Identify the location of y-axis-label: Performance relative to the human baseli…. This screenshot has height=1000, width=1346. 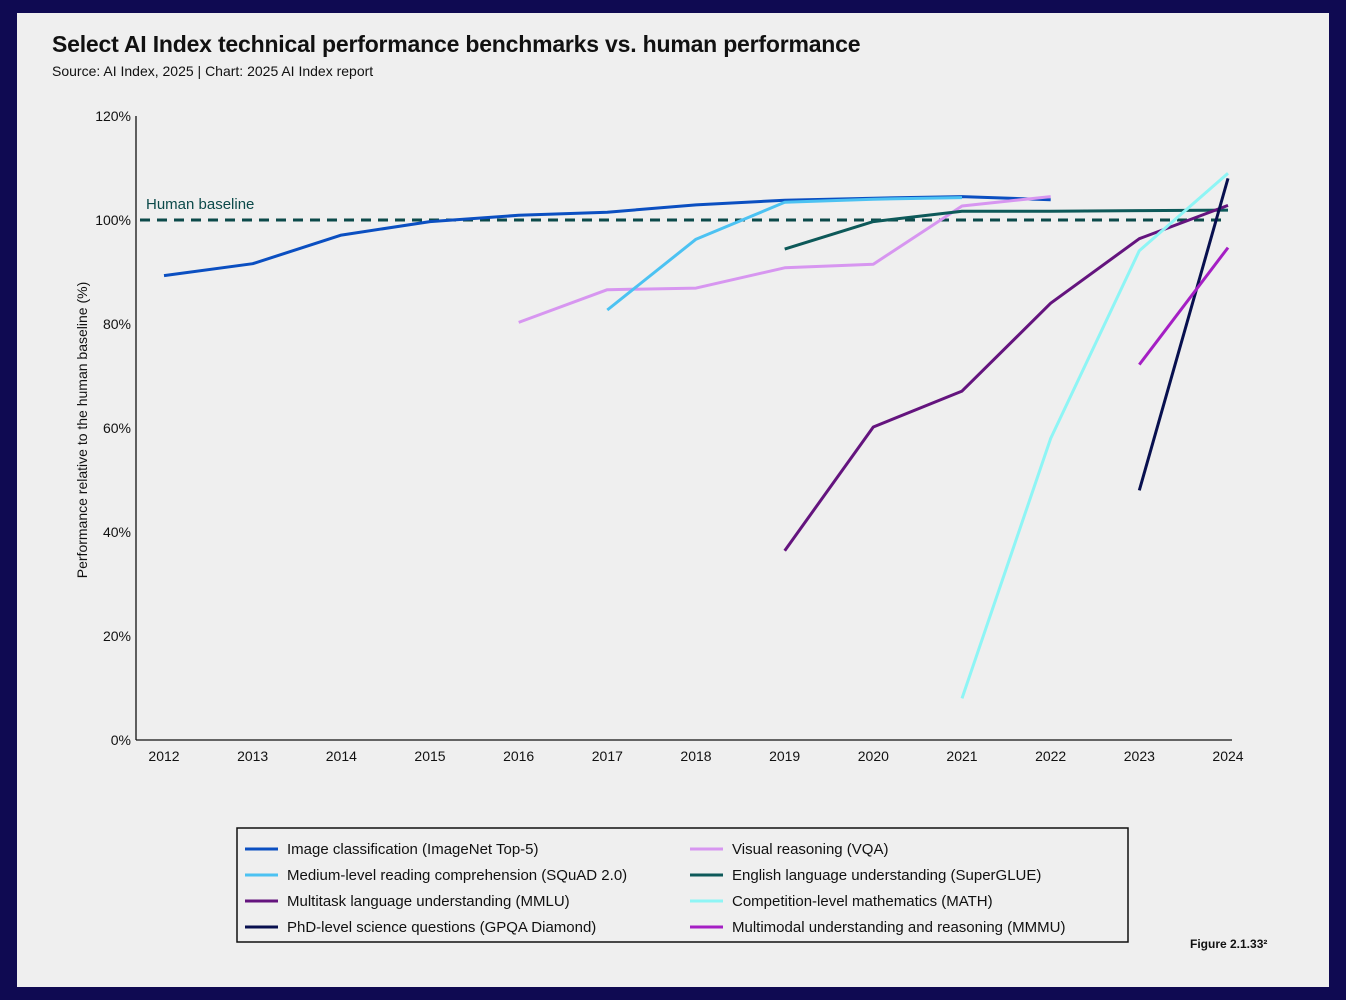
(82, 430).